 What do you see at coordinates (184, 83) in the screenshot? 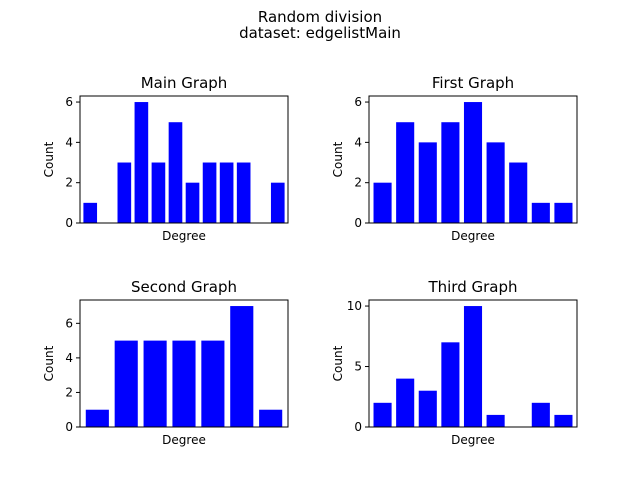
I see `subplot-title: Main Graph` at bounding box center [184, 83].